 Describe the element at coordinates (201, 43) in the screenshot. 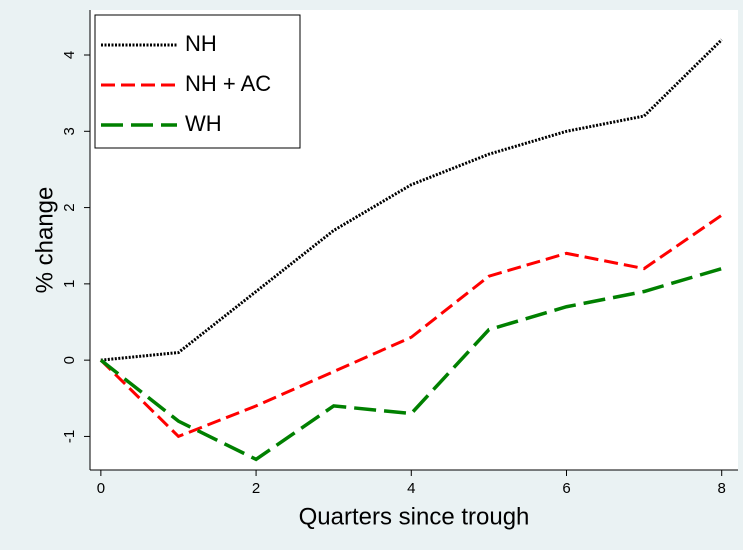

I see `legend-label: NH` at that location.